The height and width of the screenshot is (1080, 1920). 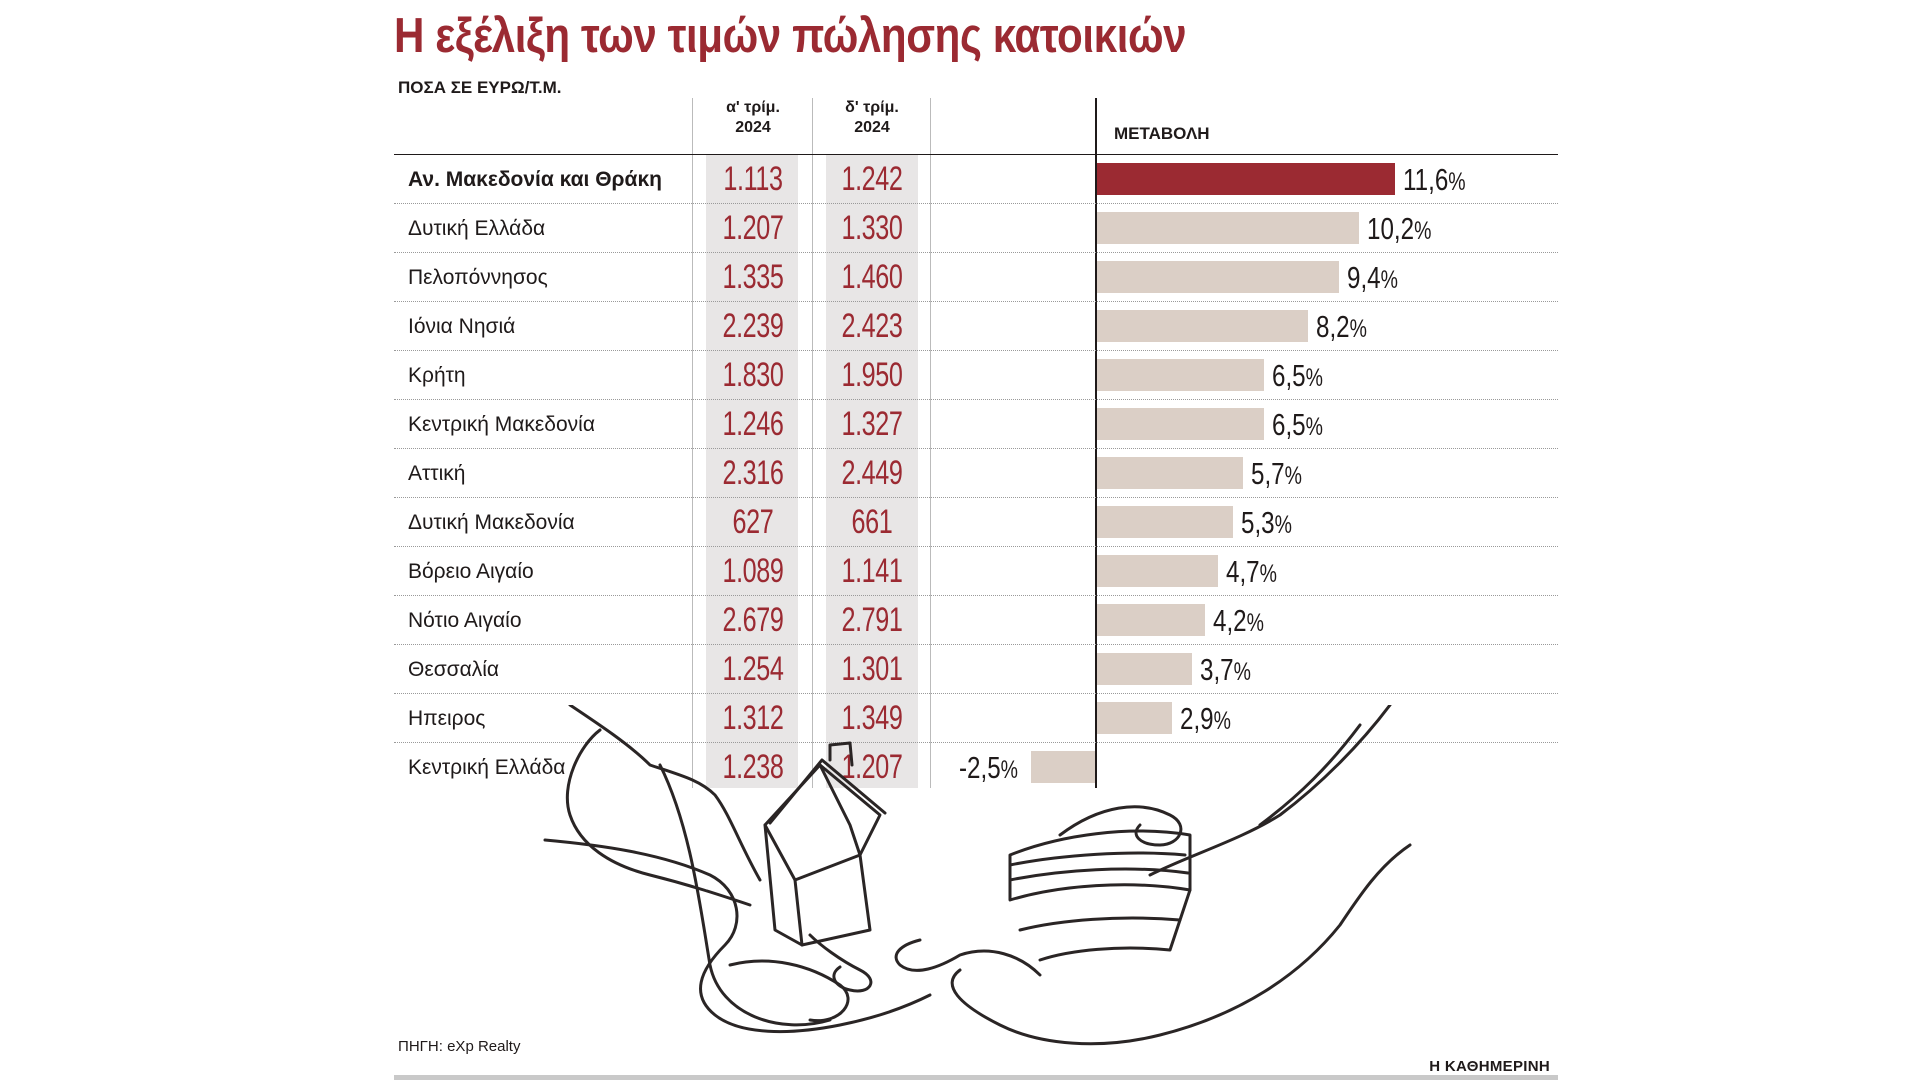 I want to click on change-value: 4,7, so click(x=1242, y=571).